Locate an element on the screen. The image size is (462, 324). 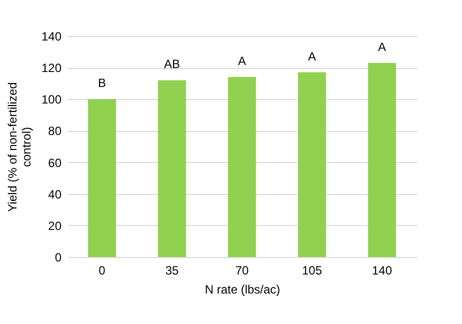
x-tick-label: 70 is located at coordinates (242, 271).